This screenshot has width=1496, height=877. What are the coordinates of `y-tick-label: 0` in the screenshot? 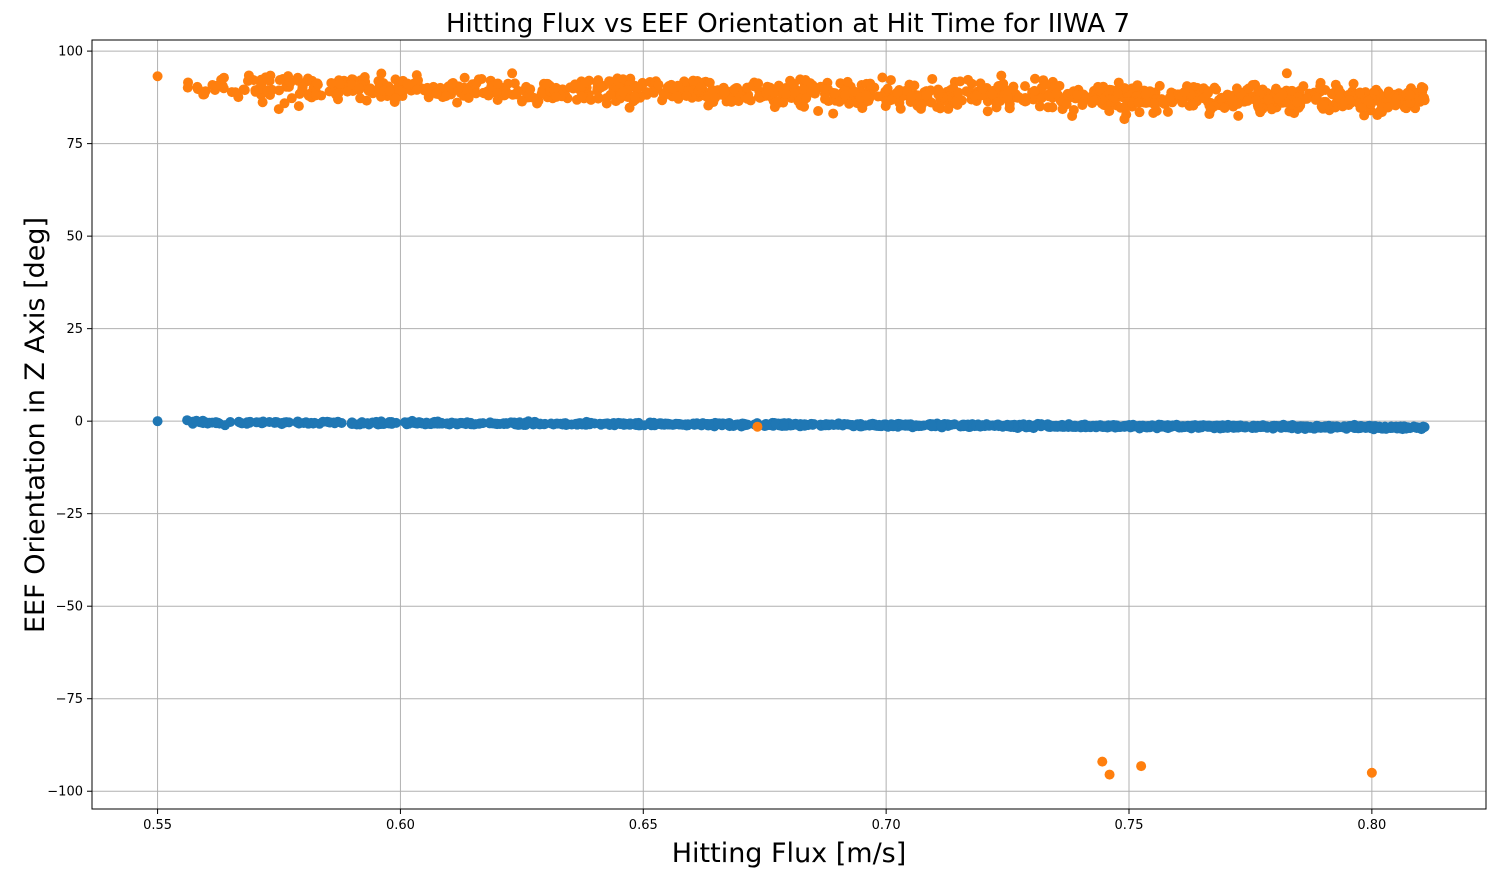 It's located at (79, 422).